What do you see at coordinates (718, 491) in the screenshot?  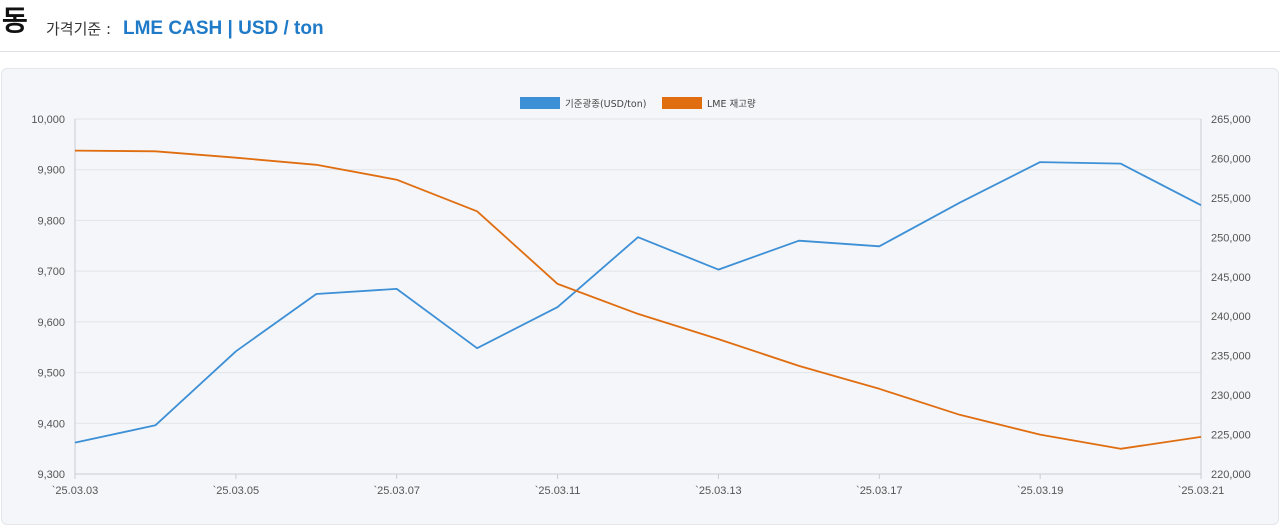 I see `x-tick-label: `25.03.13` at bounding box center [718, 491].